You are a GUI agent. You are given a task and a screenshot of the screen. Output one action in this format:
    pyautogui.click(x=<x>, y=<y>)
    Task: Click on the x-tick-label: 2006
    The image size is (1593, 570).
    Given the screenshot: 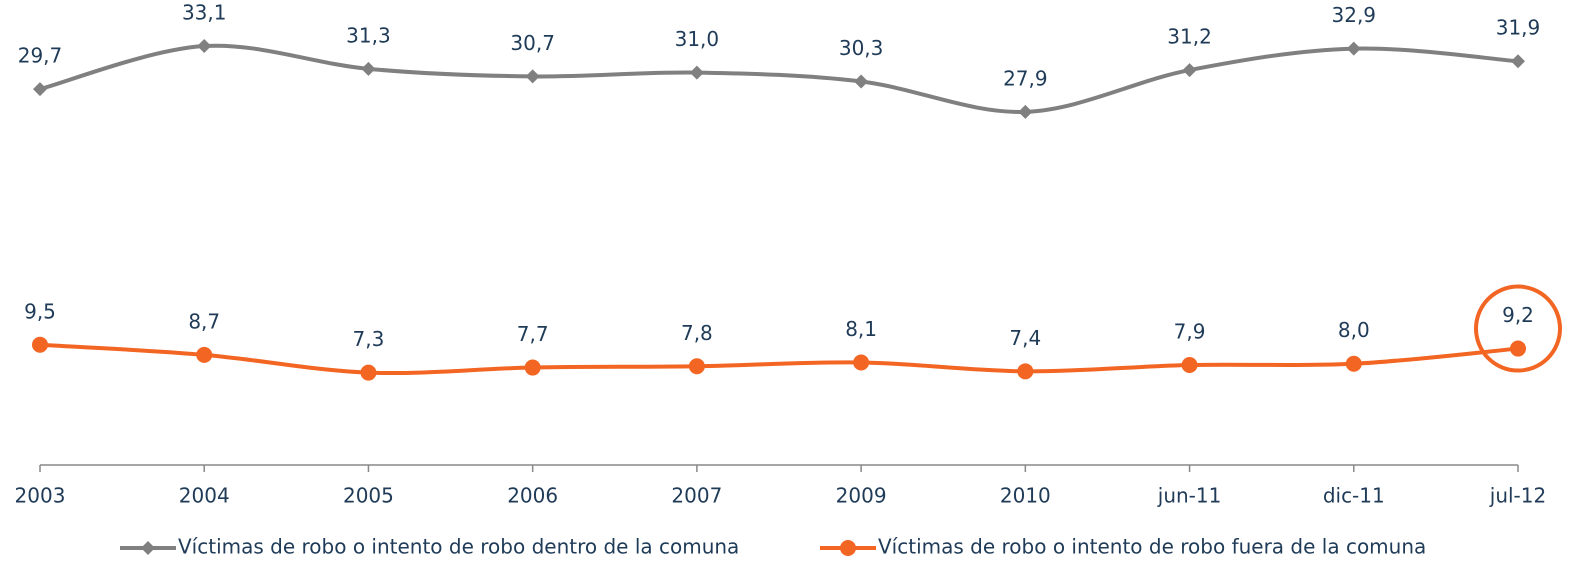 What is the action you would take?
    pyautogui.click(x=532, y=496)
    